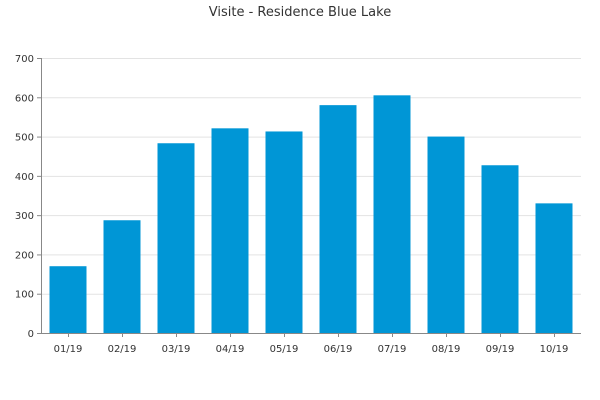 This screenshot has height=400, width=600. I want to click on y-tick-label: 700, so click(24, 59).